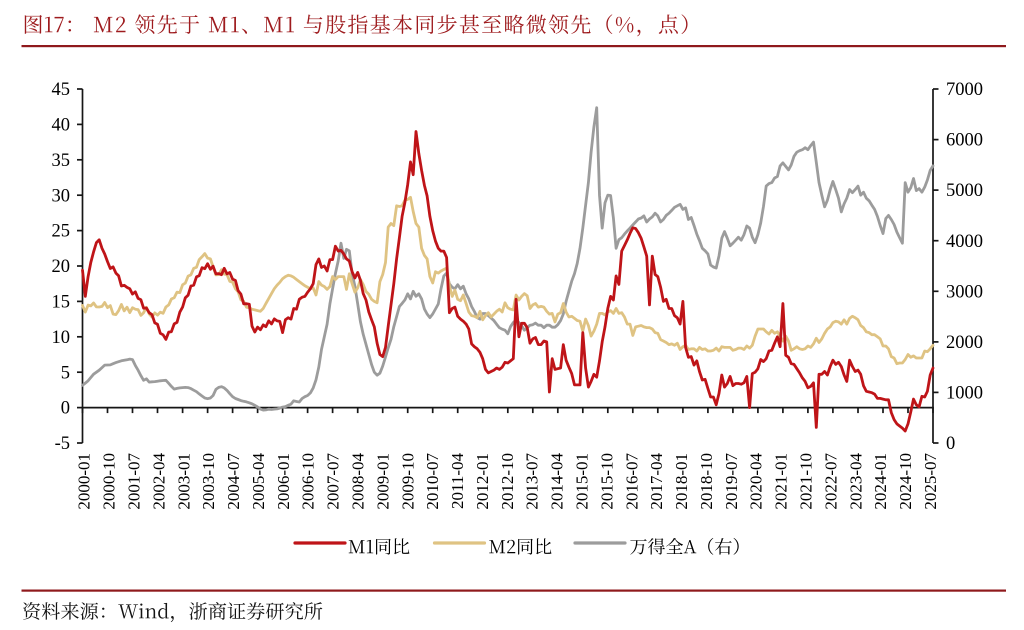 The width and height of the screenshot is (1024, 630). Describe the element at coordinates (183, 481) in the screenshot. I see `svg-text: 2003-01` at that location.